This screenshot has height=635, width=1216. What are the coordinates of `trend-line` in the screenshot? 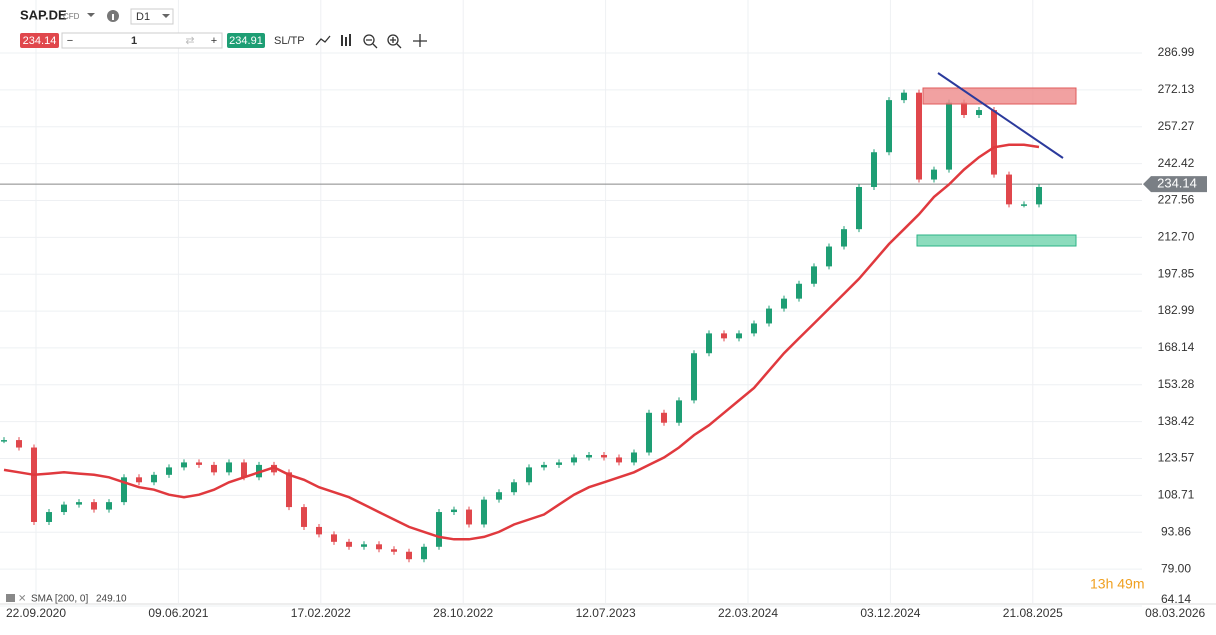 It's located at (1000, 115).